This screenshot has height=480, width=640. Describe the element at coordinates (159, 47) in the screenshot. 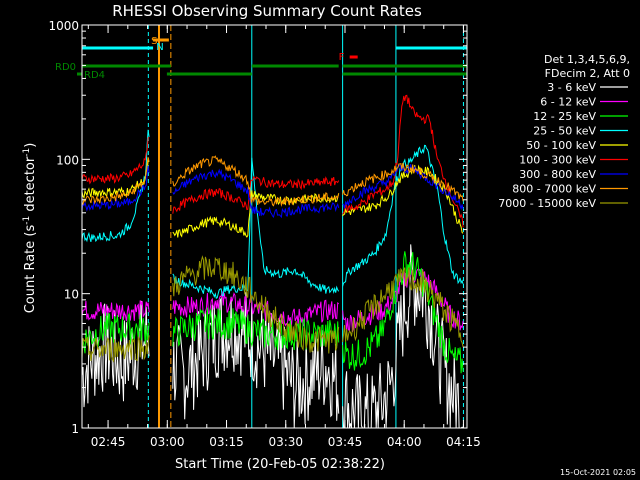

I see `annotation-n: N` at that location.